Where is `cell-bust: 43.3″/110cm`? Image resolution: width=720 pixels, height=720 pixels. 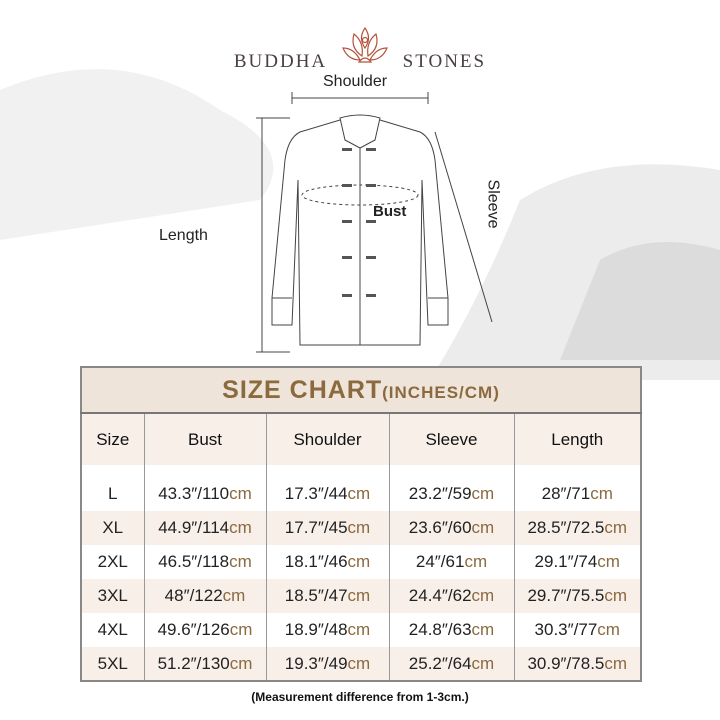
cell-bust: 43.3″/110cm is located at coordinates (204, 494).